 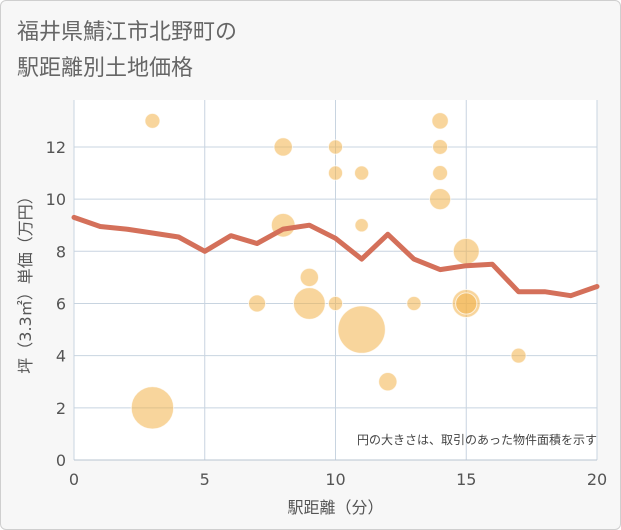 What do you see at coordinates (61, 356) in the screenshot?
I see `y-tick-label-2: 4` at bounding box center [61, 356].